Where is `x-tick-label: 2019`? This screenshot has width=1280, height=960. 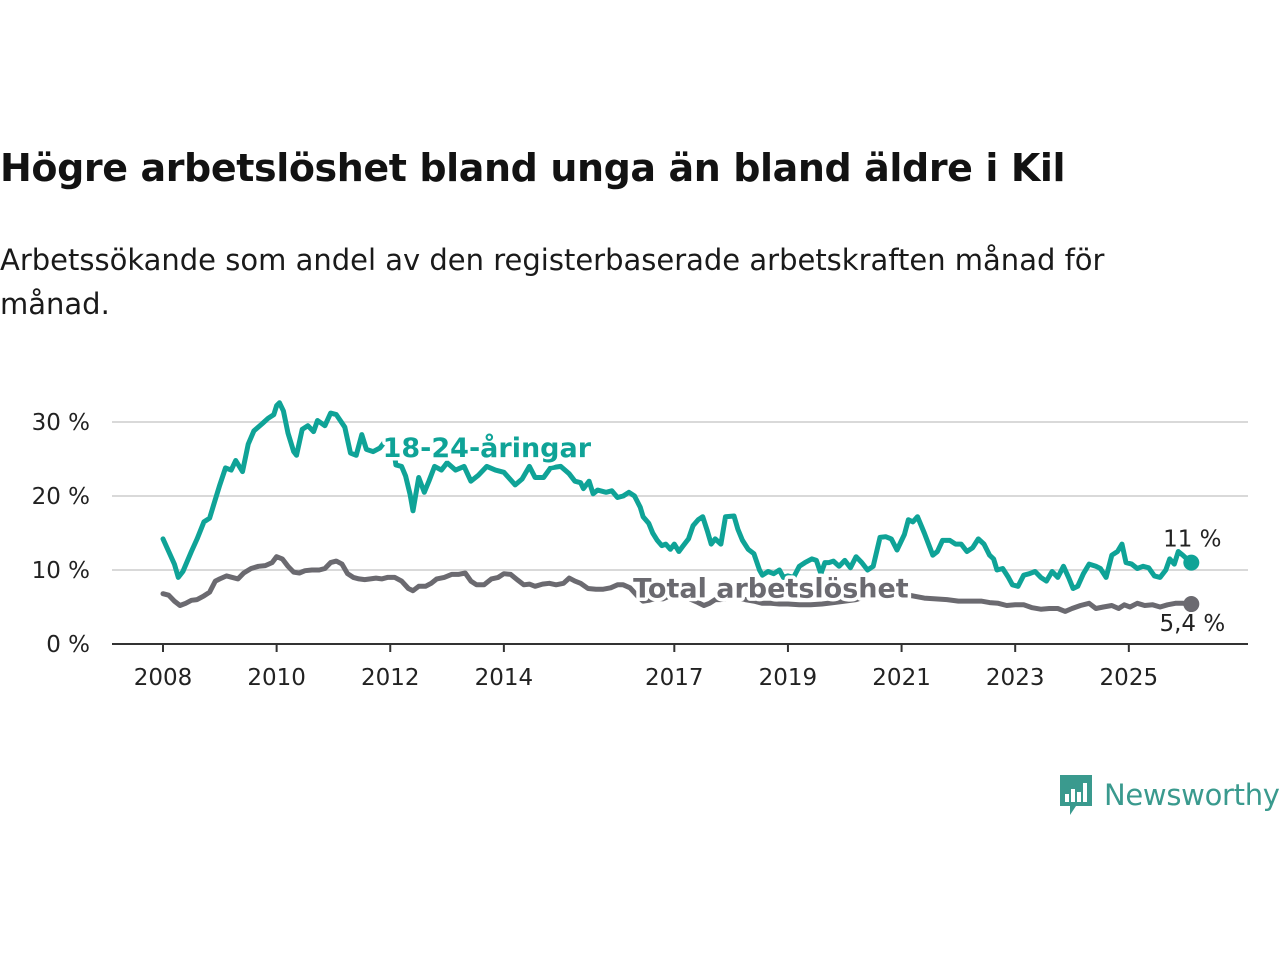 x-tick-label: 2019 is located at coordinates (788, 678).